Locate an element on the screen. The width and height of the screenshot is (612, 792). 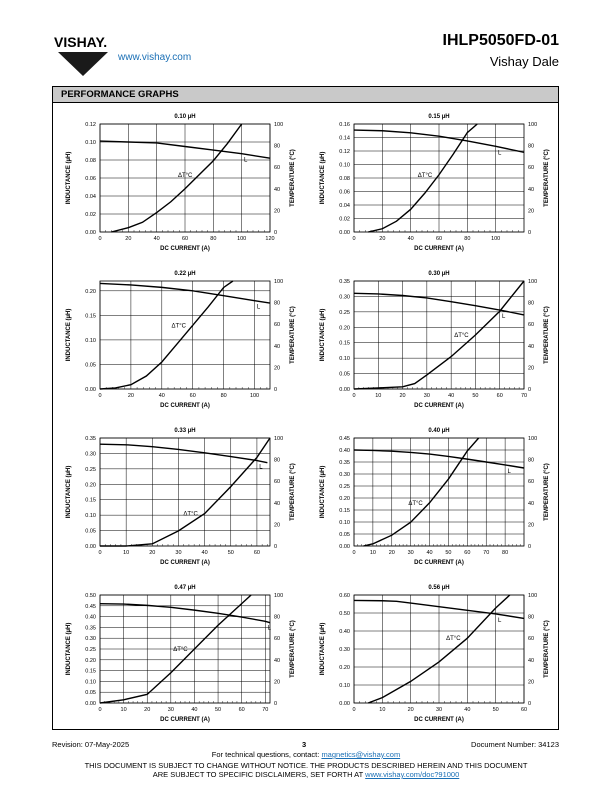
y-tick-label: 0.08 is located at coordinates (344, 179).